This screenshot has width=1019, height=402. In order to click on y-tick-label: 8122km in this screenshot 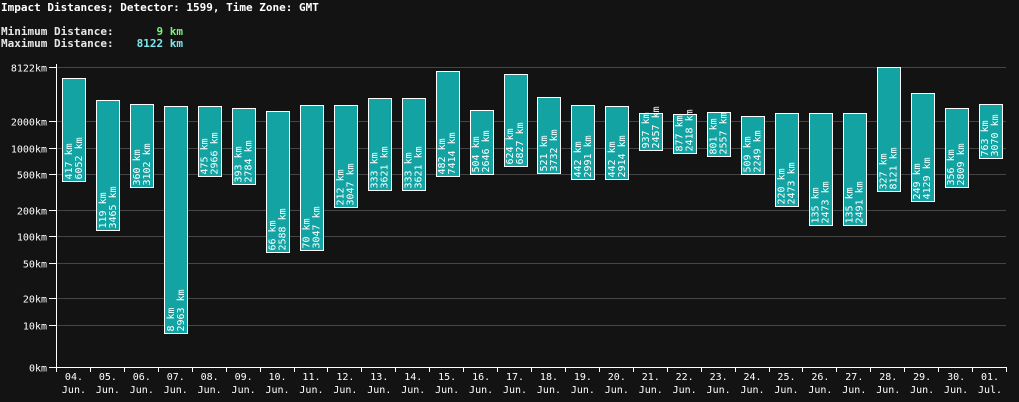, I will do `click(29, 69)`.